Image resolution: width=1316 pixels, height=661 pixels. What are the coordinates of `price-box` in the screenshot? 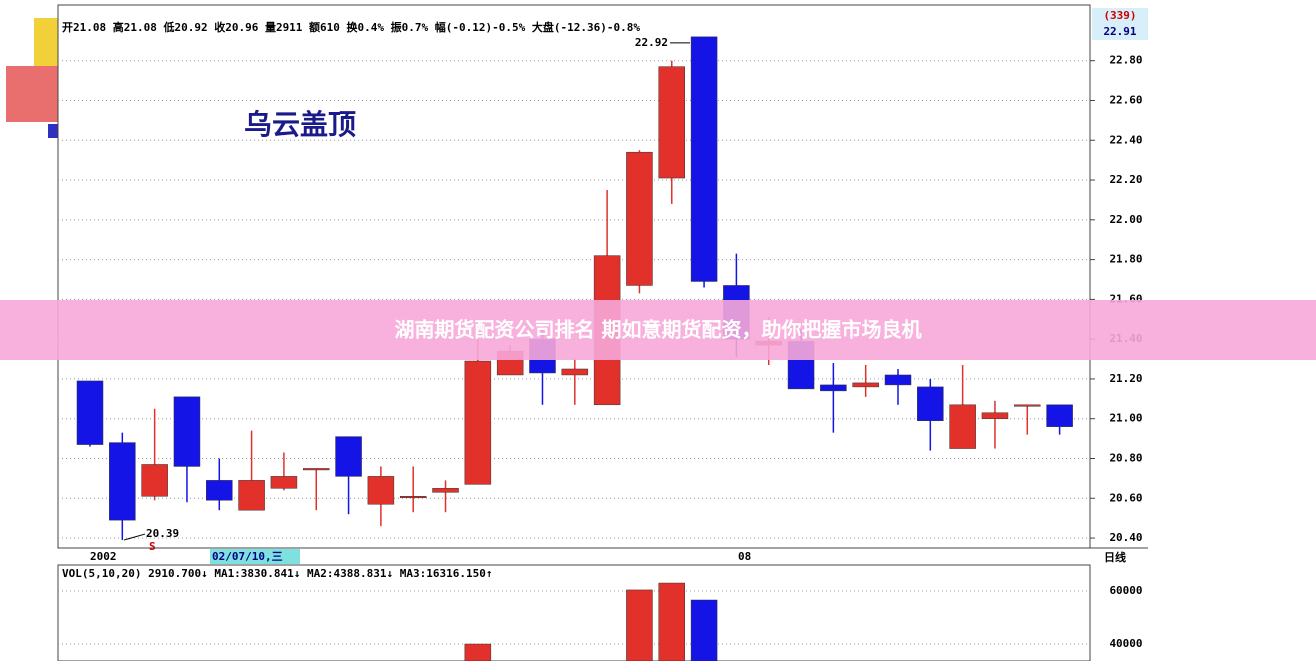 It's located at (1120, 24).